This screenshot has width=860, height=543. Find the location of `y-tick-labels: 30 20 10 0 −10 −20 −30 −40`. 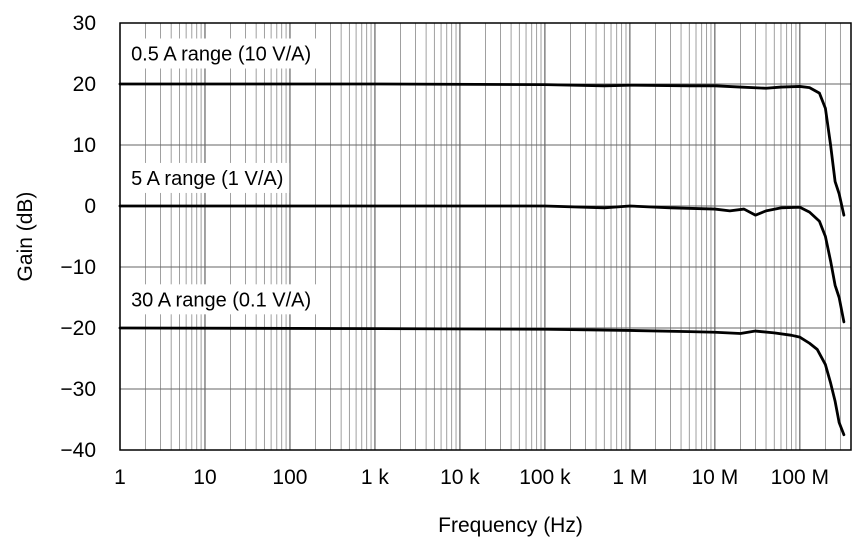

y-tick-labels: 30 20 10 0 −10 −20 −30 −40 is located at coordinates (78, 237).